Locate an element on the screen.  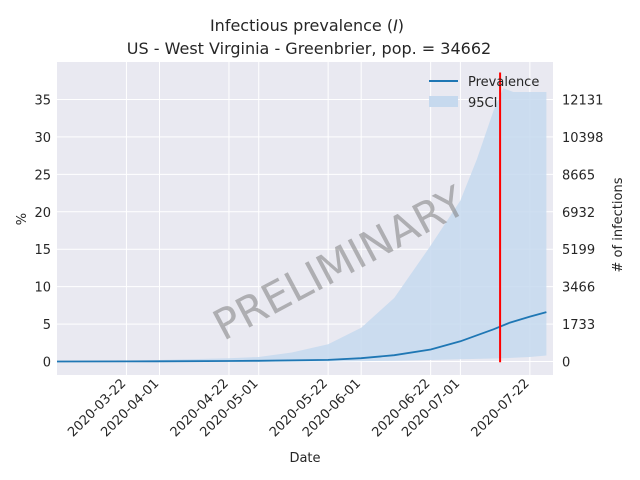
y-tick-label-left: 0 is located at coordinates (47, 363).